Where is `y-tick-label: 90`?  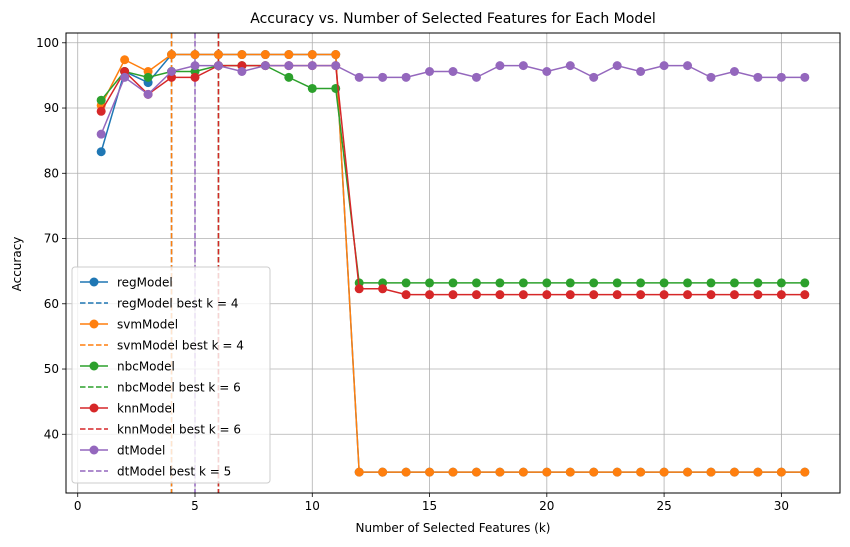 y-tick-label: 90 is located at coordinates (51, 108).